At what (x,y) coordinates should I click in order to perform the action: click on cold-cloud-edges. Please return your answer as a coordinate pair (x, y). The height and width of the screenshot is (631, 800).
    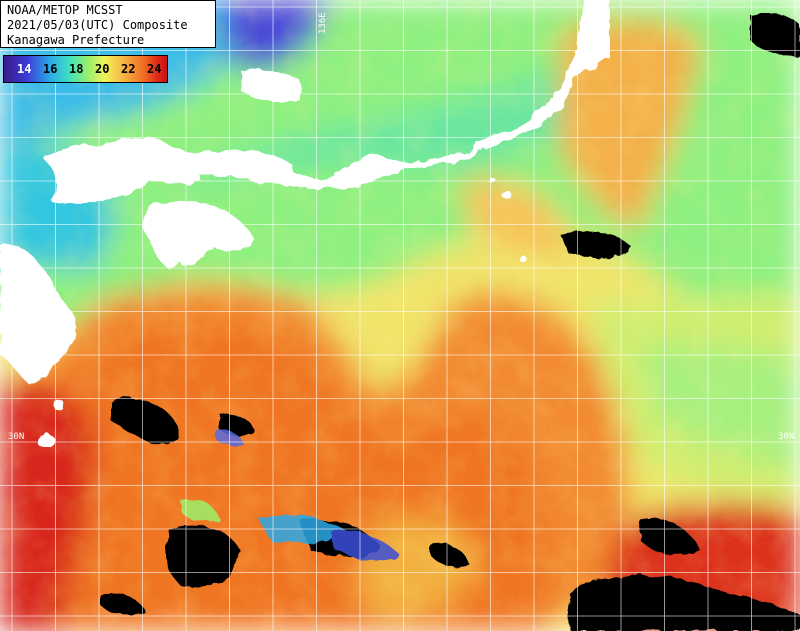
    Looking at the image, I should click on (290, 495).